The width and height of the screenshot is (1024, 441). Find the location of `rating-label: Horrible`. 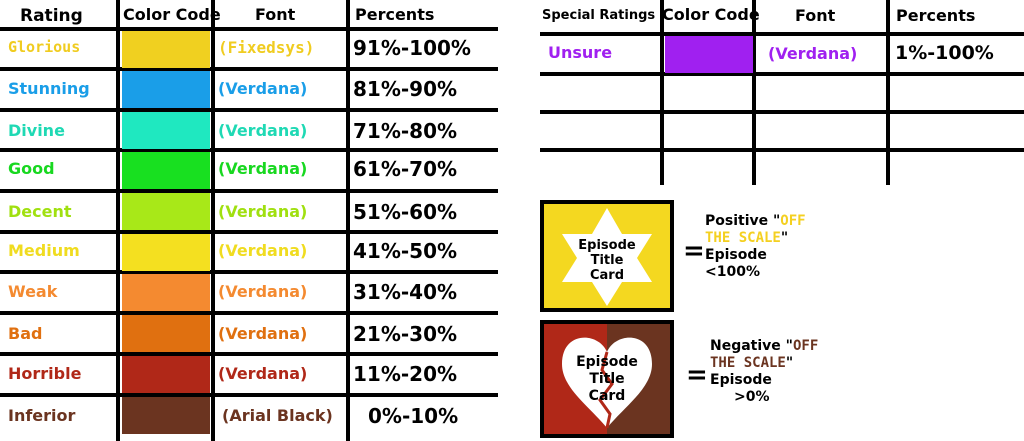

rating-label: Horrible is located at coordinates (45, 373).